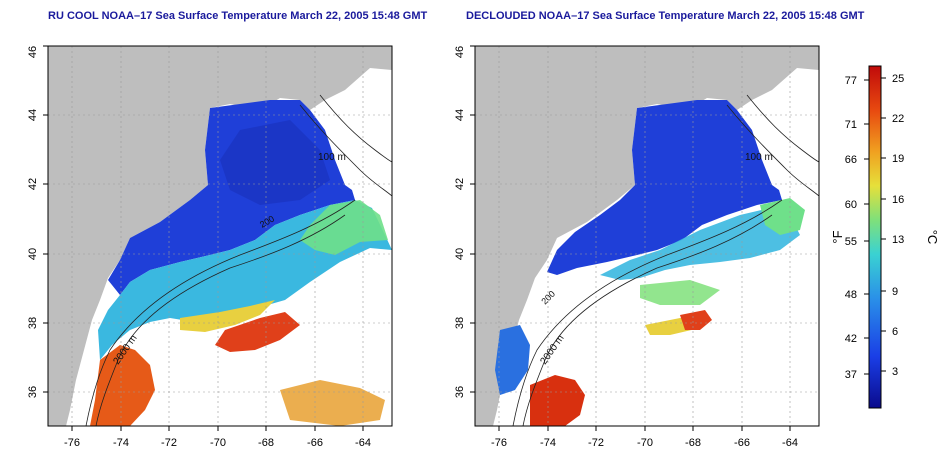 This screenshot has height=475, width=950. What do you see at coordinates (218, 443) in the screenshot?
I see `left-xtick: -70` at bounding box center [218, 443].